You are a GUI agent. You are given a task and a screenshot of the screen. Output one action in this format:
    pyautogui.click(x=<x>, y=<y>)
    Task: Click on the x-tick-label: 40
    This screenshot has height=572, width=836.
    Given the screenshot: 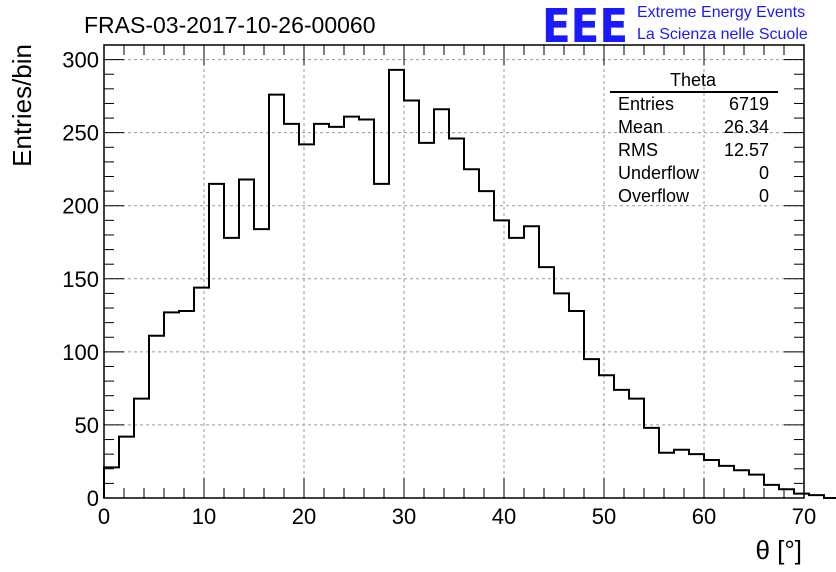 What is the action you would take?
    pyautogui.click(x=504, y=516)
    